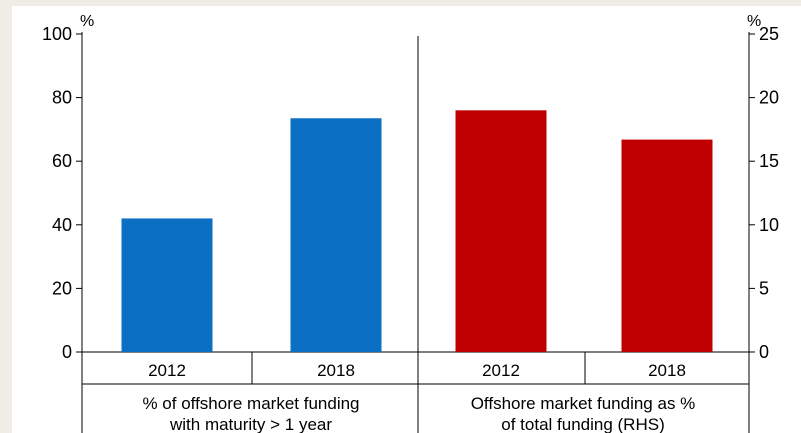 The height and width of the screenshot is (433, 801). I want to click on left-y-tick-label: 20, so click(62, 288).